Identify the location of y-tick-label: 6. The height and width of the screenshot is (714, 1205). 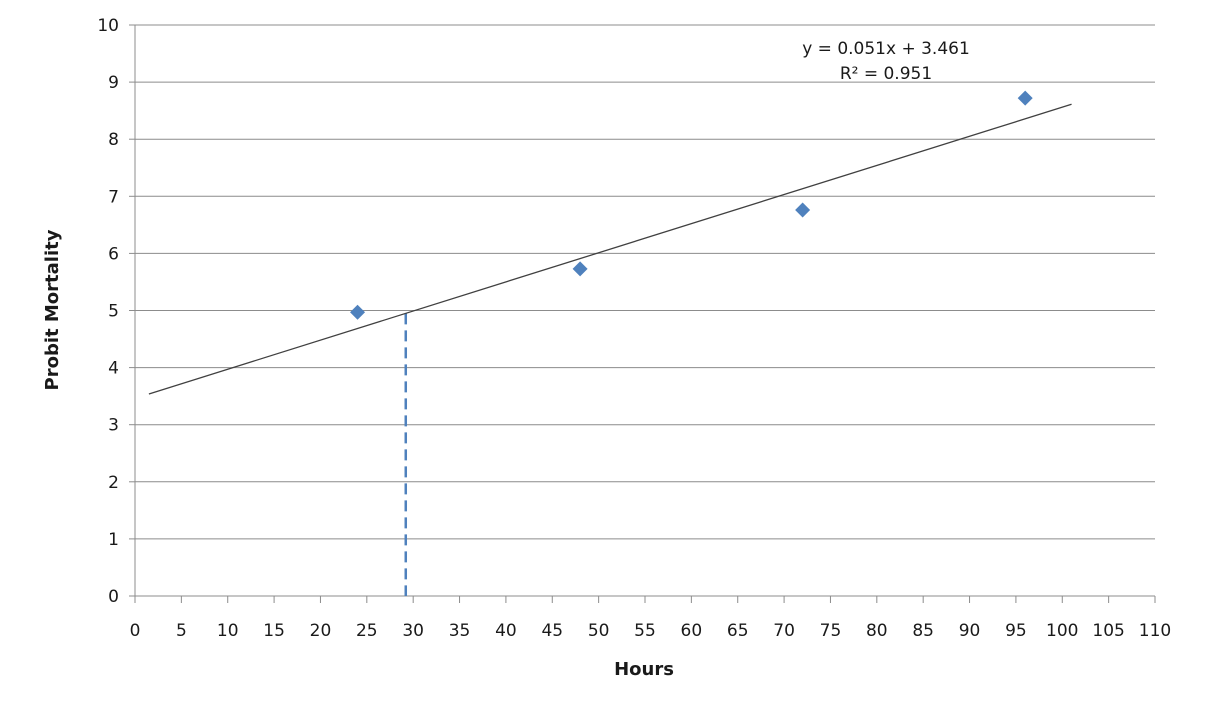
(113, 254).